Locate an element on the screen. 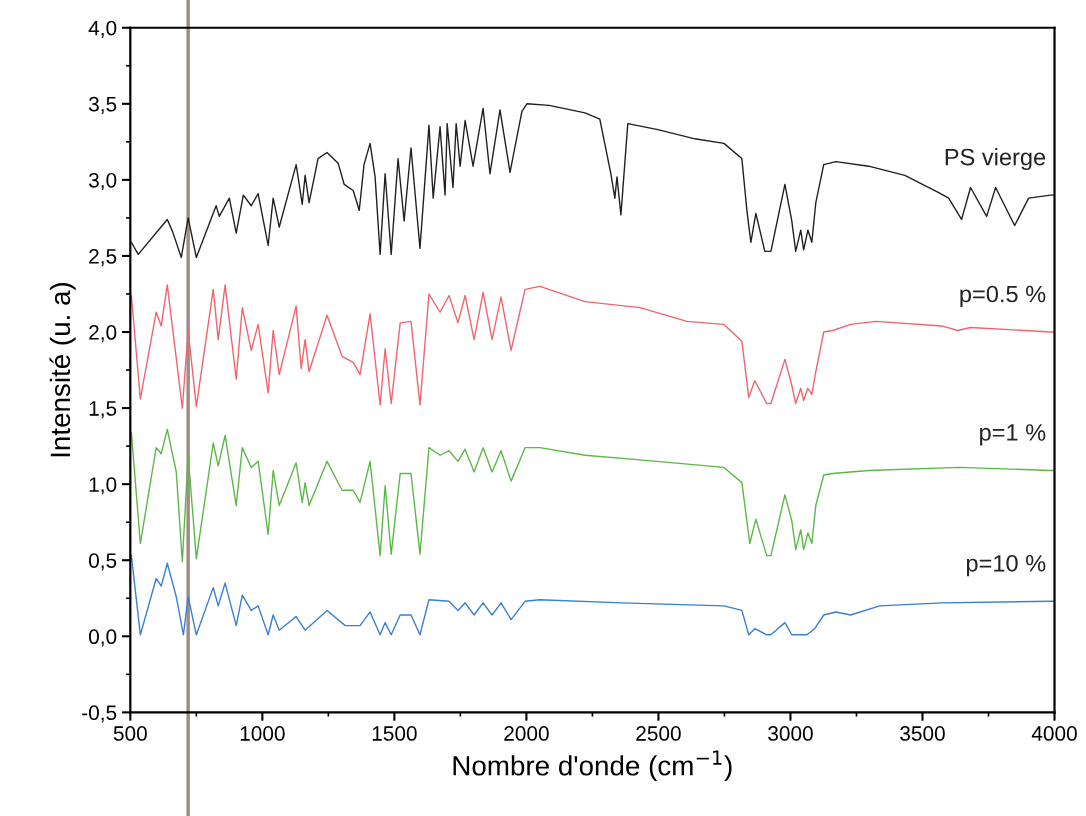  y-tick-label: 3,5 is located at coordinates (102, 105).